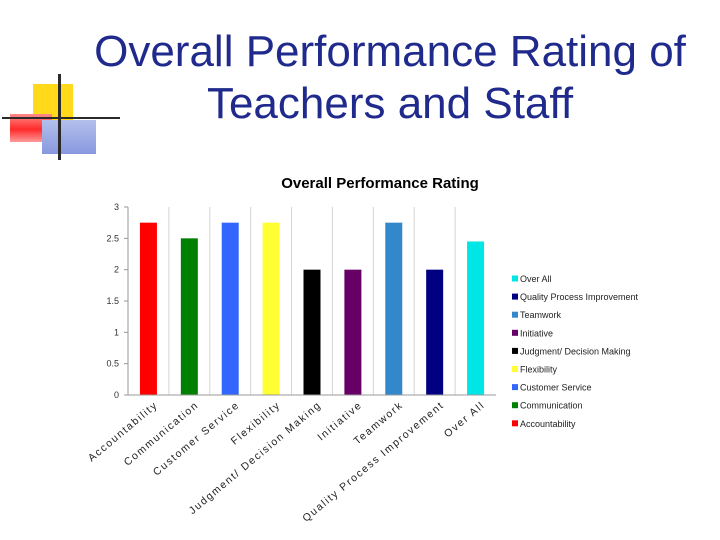 The image size is (720, 540). I want to click on legend-label: Accountability, so click(548, 424).